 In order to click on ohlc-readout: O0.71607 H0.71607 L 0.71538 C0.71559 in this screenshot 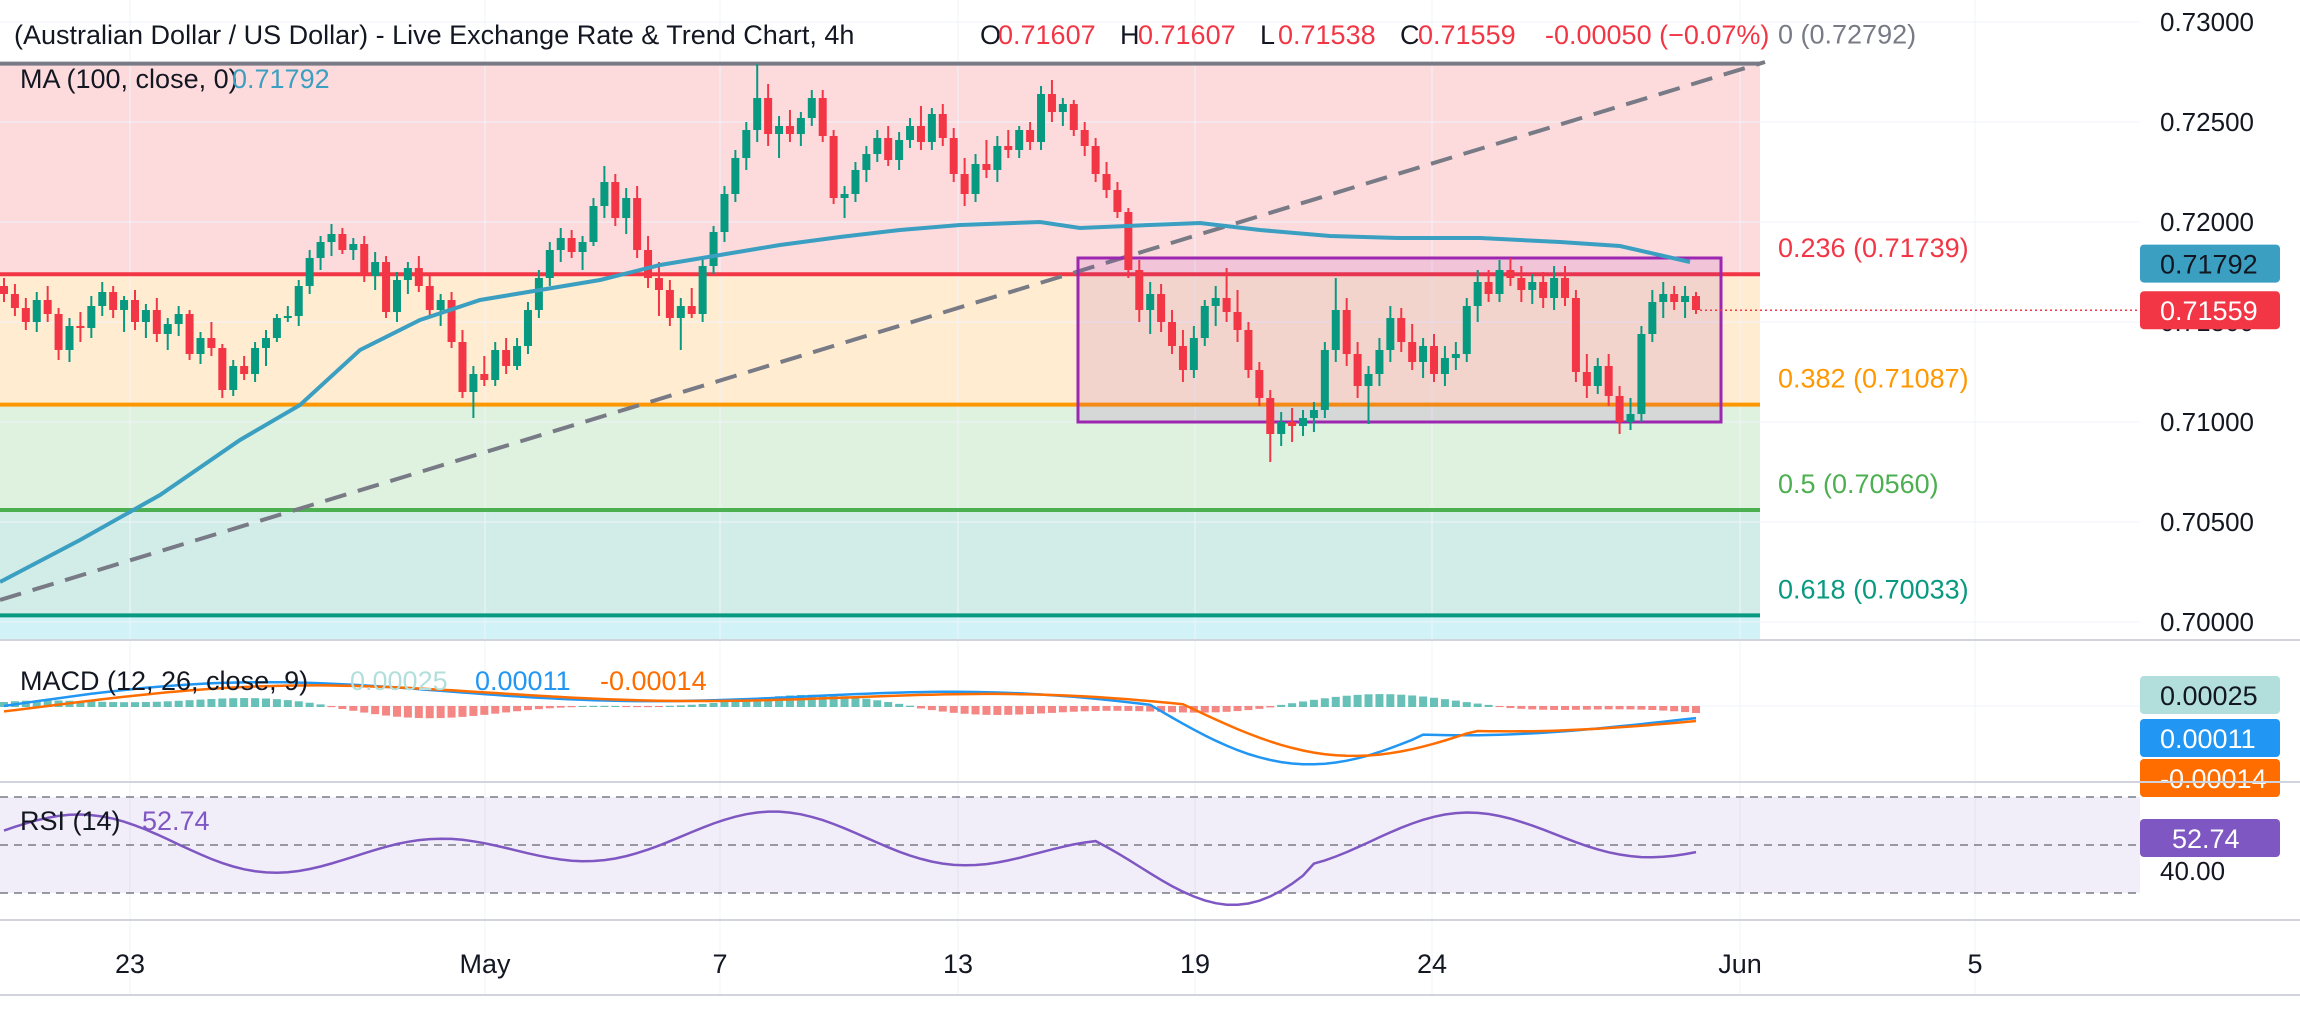, I will do `click(1248, 35)`.